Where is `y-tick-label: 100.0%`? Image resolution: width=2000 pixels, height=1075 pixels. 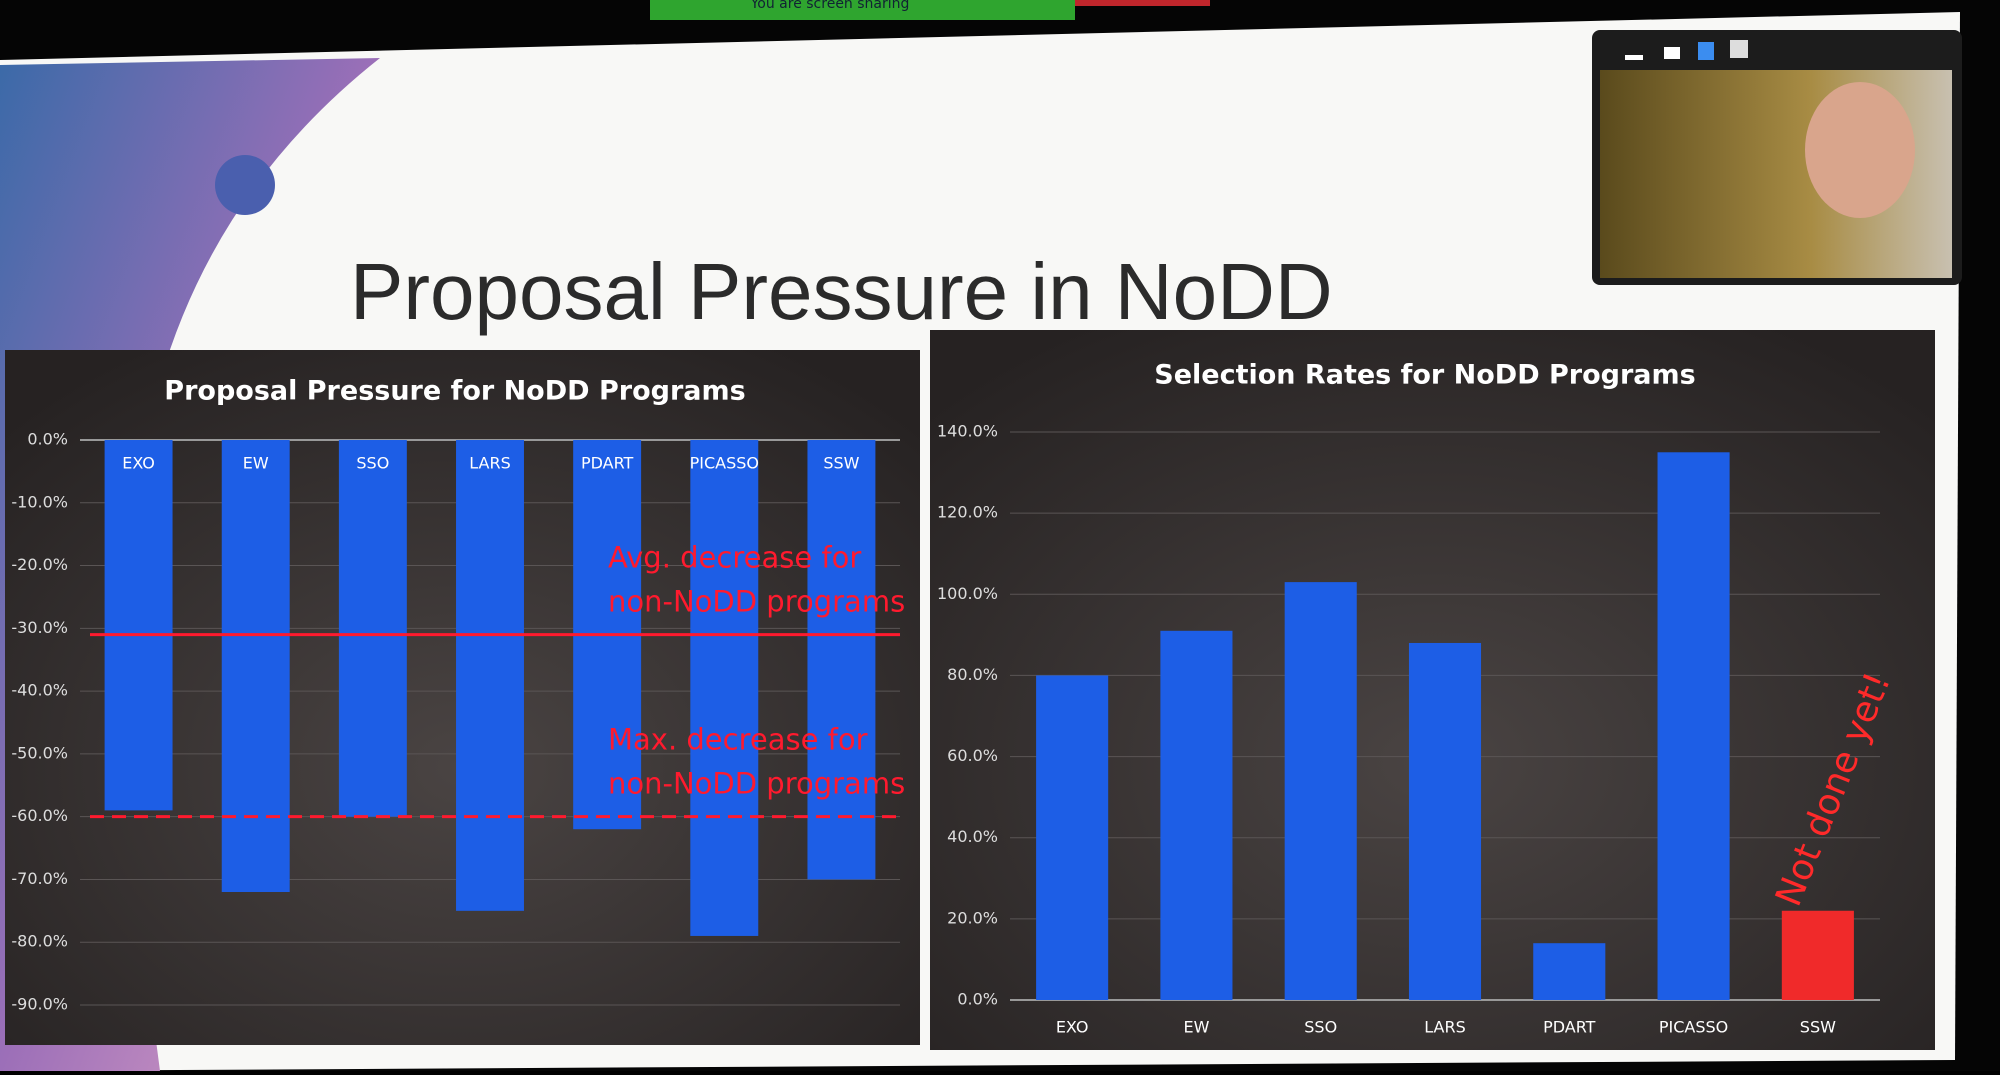
y-tick-label: 100.0% is located at coordinates (967, 593).